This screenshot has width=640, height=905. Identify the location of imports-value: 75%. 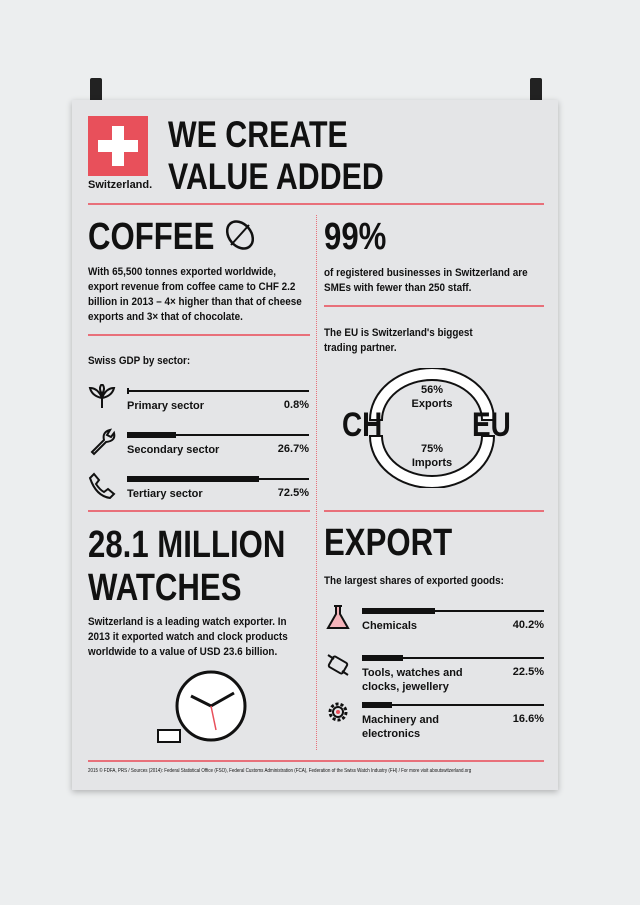
(432, 449).